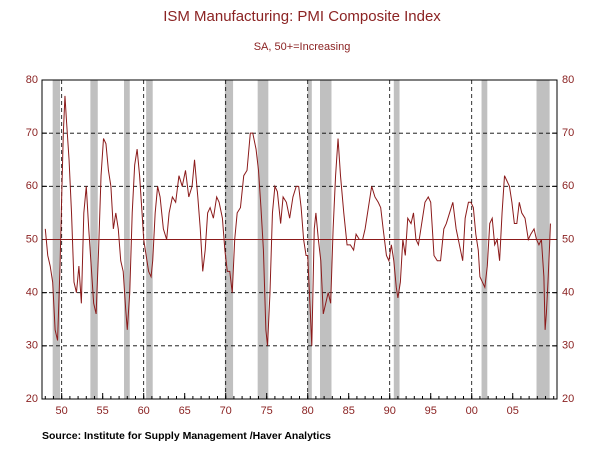  I want to click on x-tick-label: 50, so click(62, 411).